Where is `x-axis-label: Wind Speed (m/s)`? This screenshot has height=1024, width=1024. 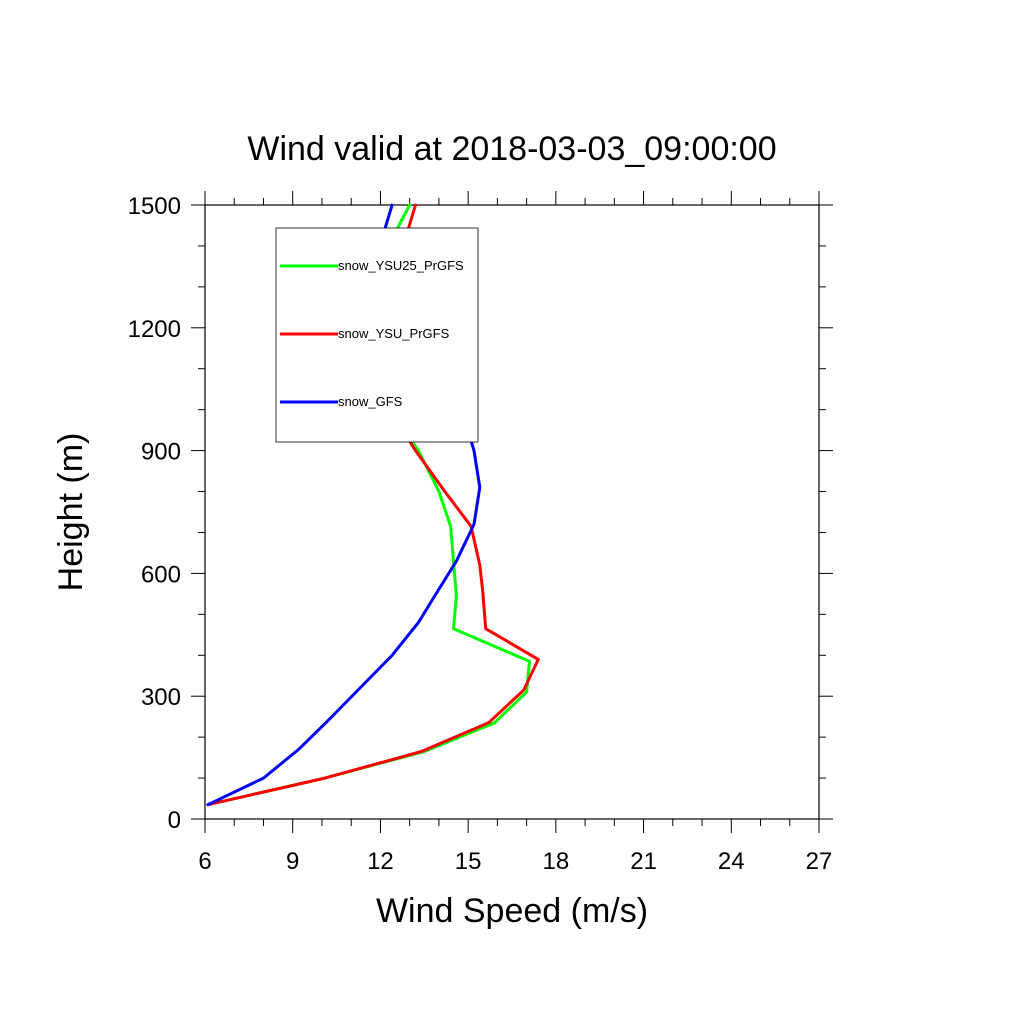
x-axis-label: Wind Speed (m/s) is located at coordinates (512, 911).